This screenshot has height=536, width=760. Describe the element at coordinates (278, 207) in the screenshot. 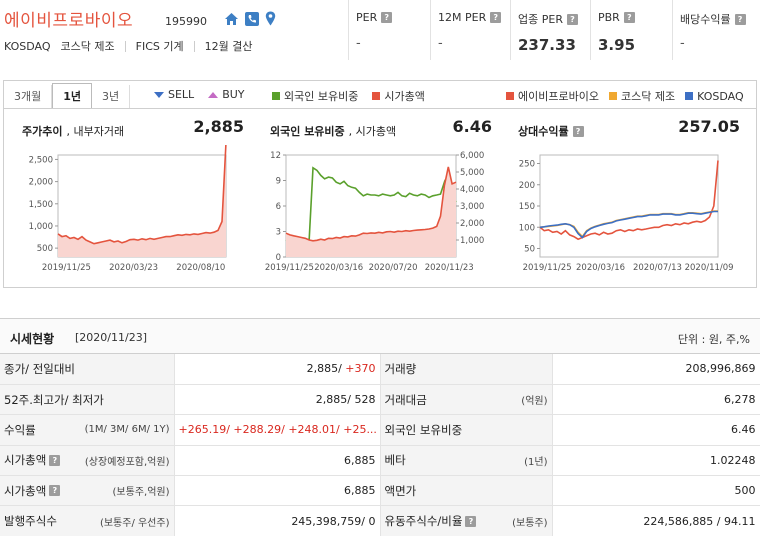

I see `y-tick-label: 6` at that location.